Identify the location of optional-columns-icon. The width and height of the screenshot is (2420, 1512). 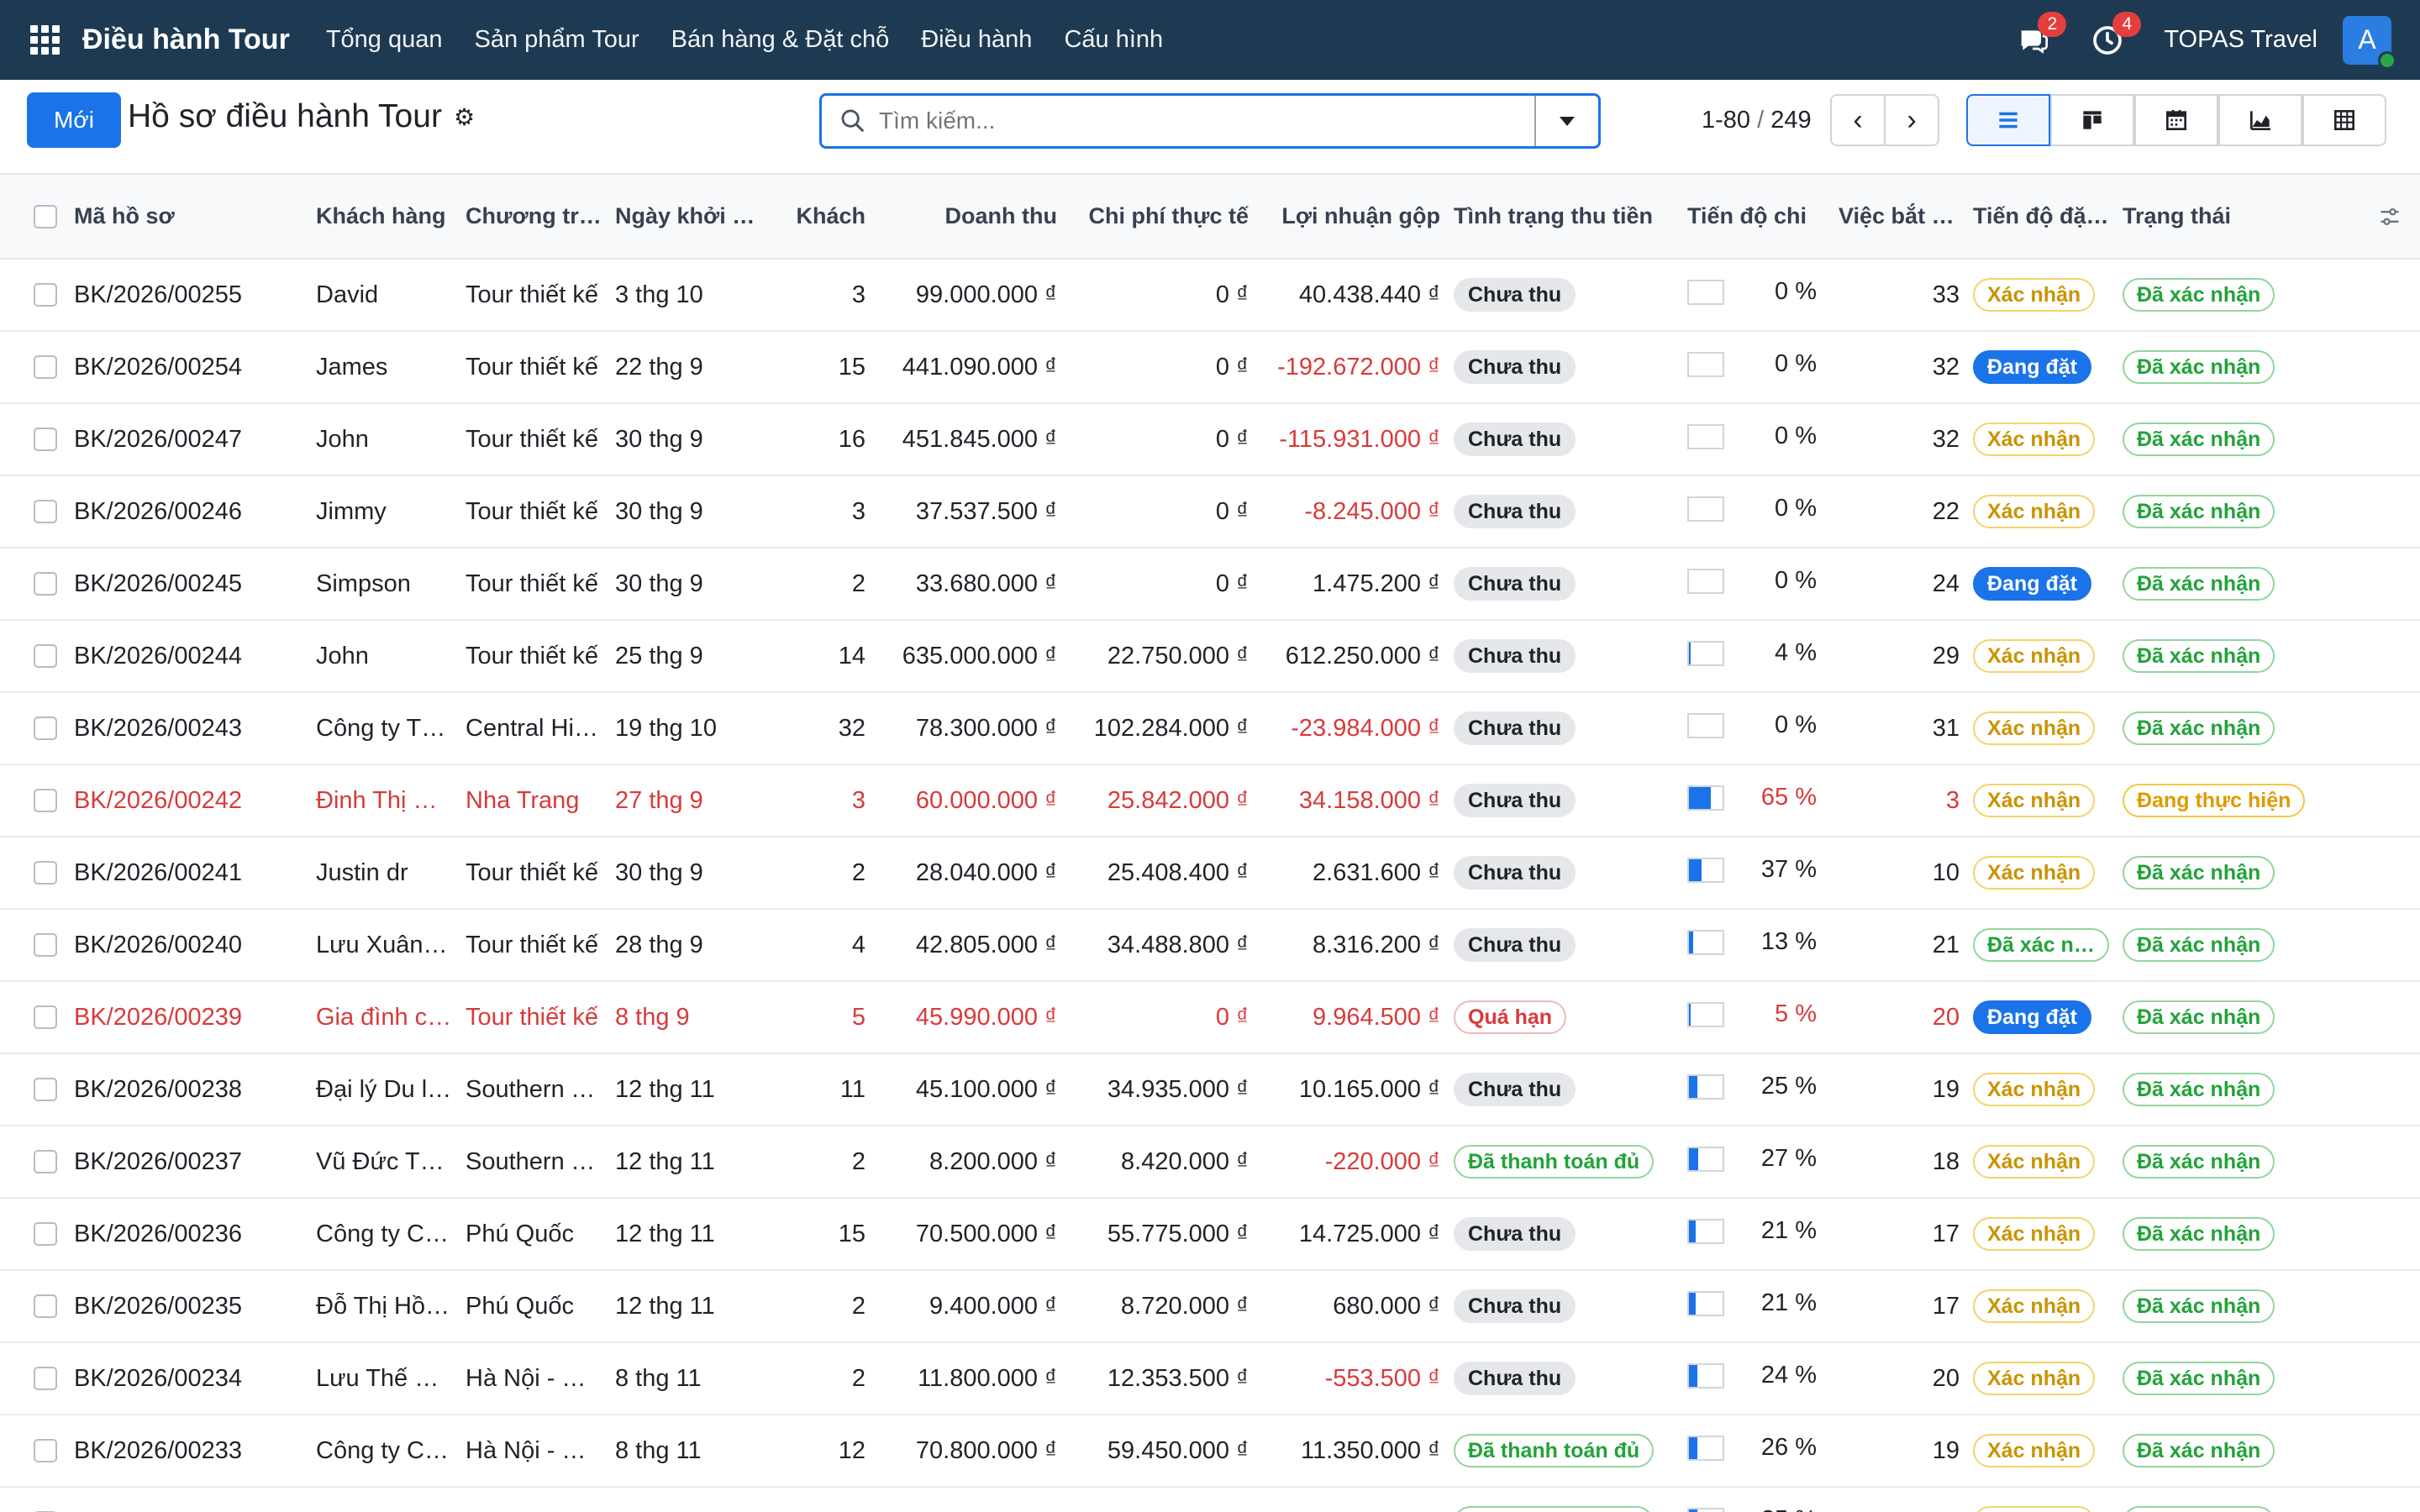
(2390, 216).